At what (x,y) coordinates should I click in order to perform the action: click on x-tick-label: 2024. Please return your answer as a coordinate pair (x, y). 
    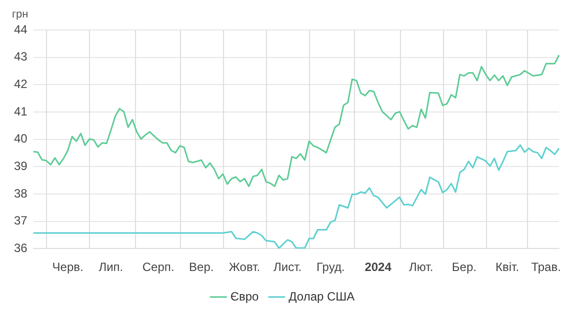
    Looking at the image, I should click on (378, 267).